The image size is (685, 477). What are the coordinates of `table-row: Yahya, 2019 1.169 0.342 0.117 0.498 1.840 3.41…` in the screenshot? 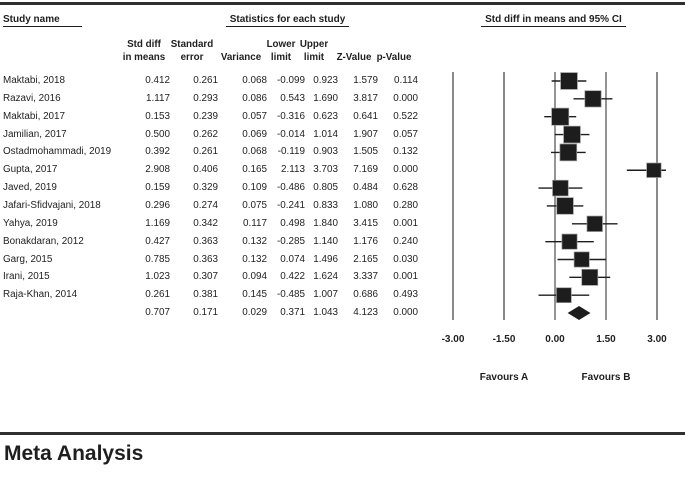 It's located at (215, 224).